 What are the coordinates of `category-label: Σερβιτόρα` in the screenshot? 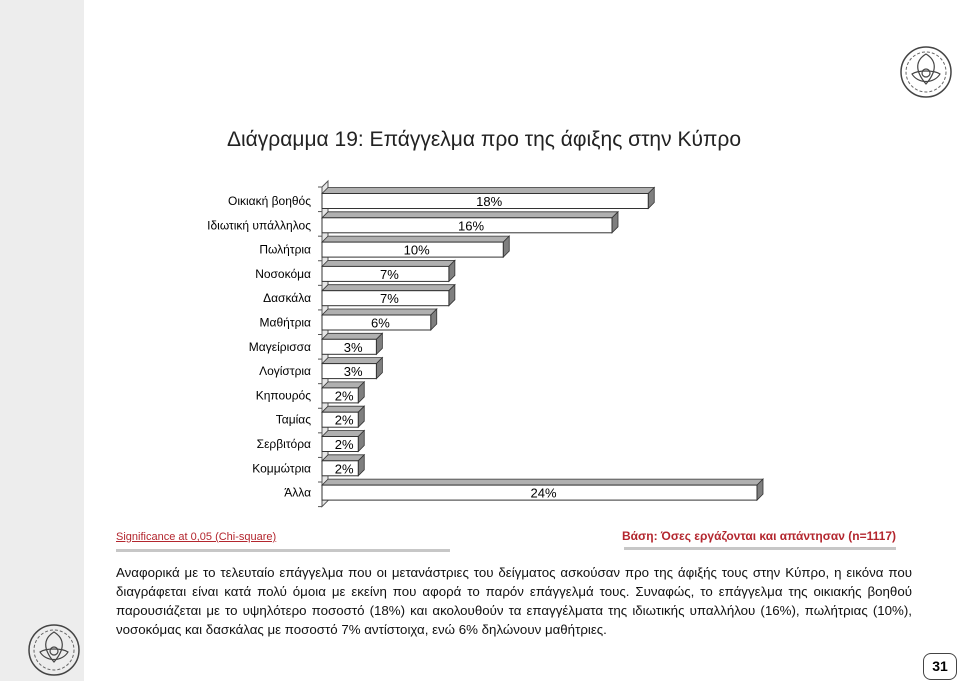 It's located at (284, 444).